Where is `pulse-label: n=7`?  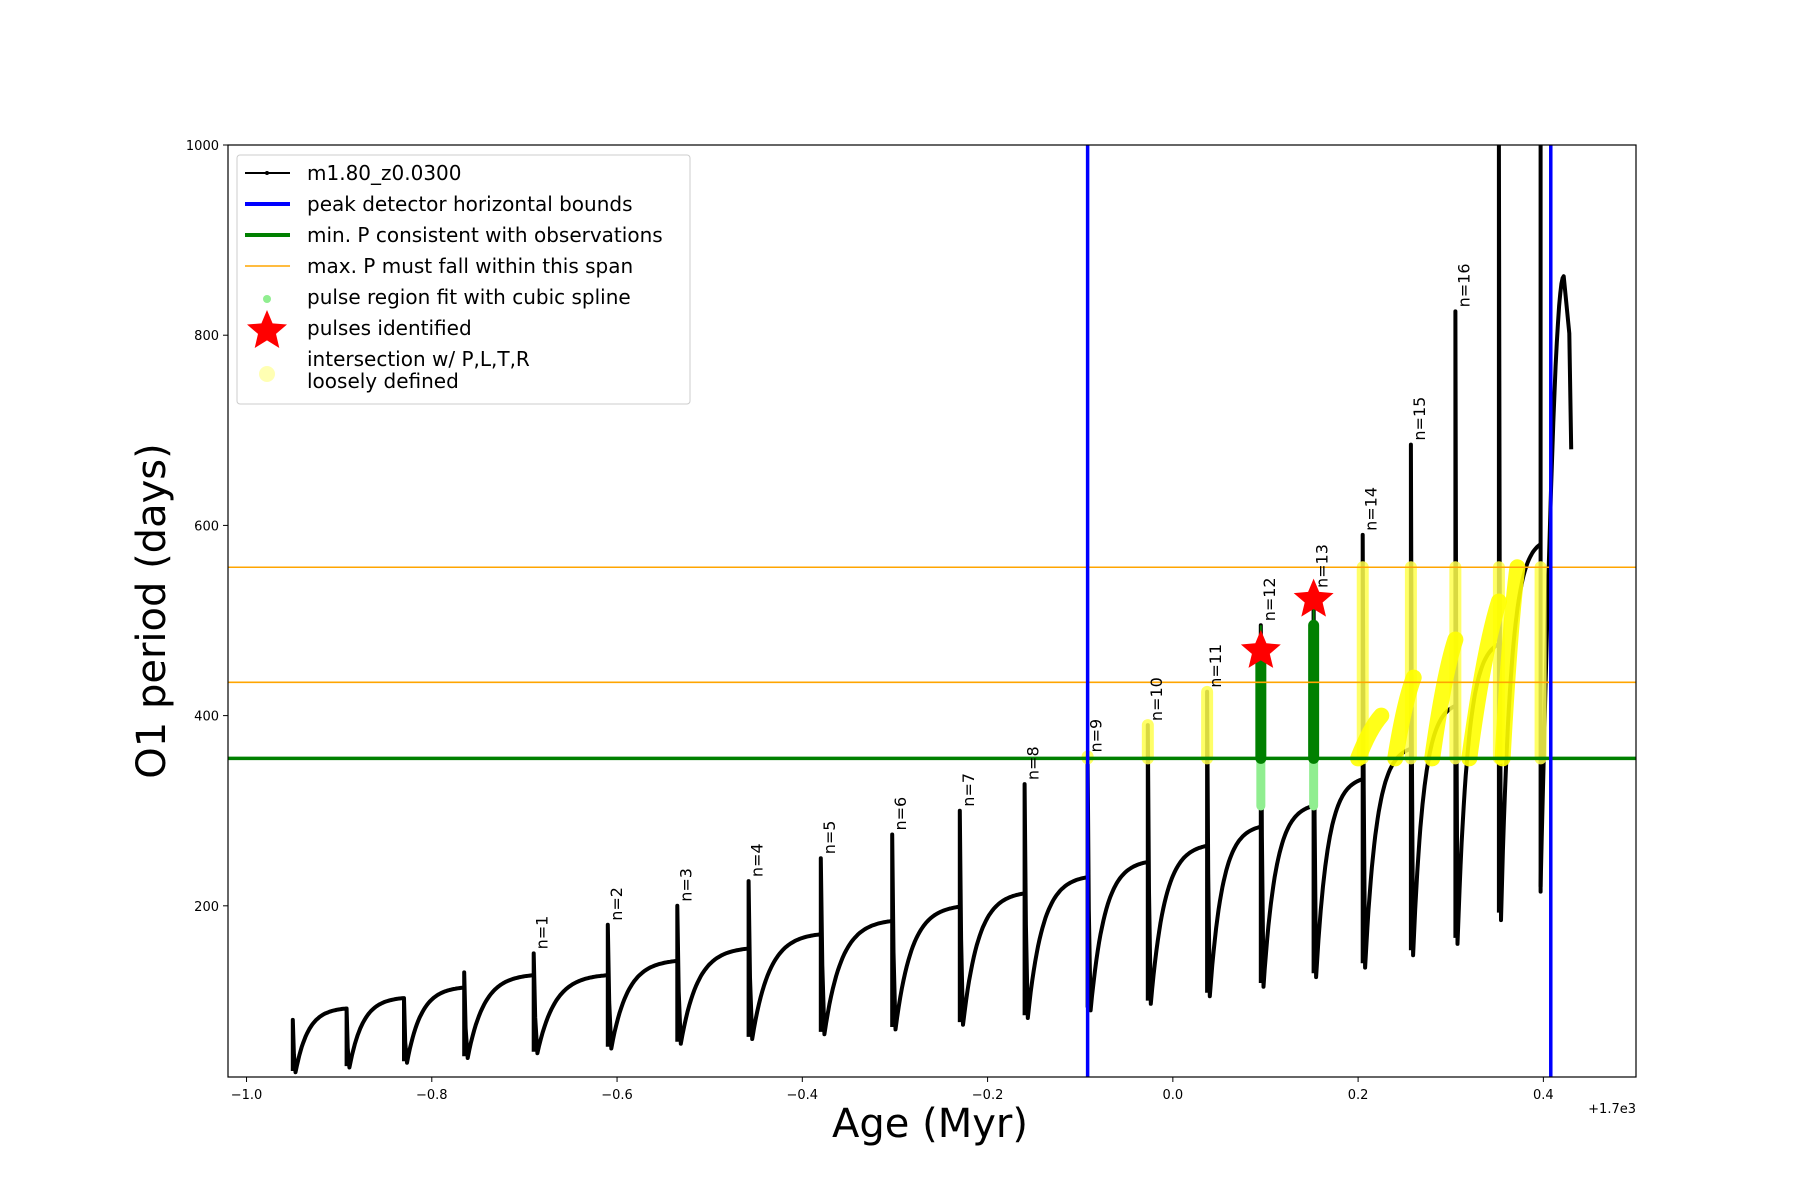
pulse-label: n=7 is located at coordinates (968, 790).